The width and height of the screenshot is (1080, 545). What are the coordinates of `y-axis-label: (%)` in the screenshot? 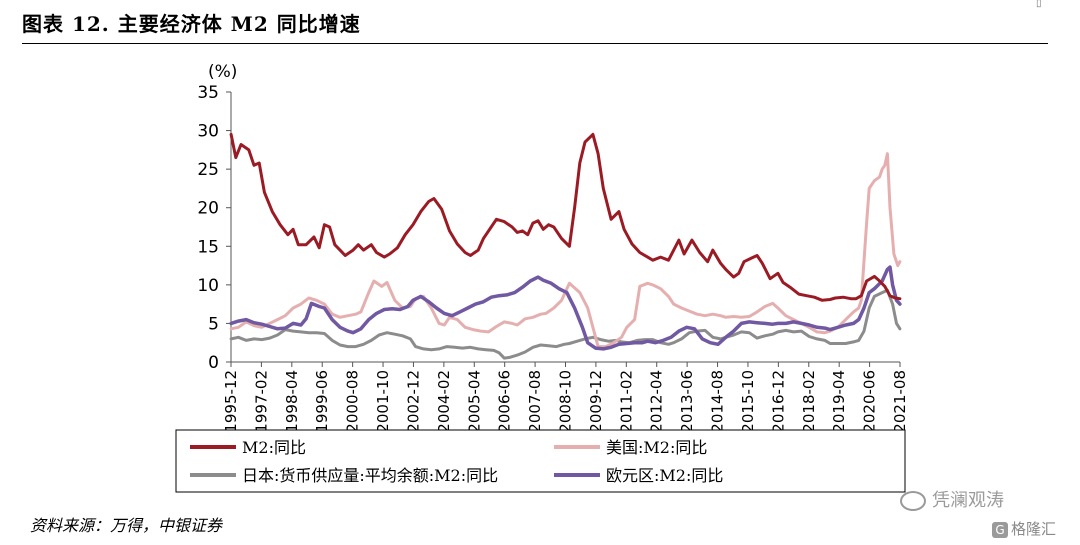 It's located at (222, 72).